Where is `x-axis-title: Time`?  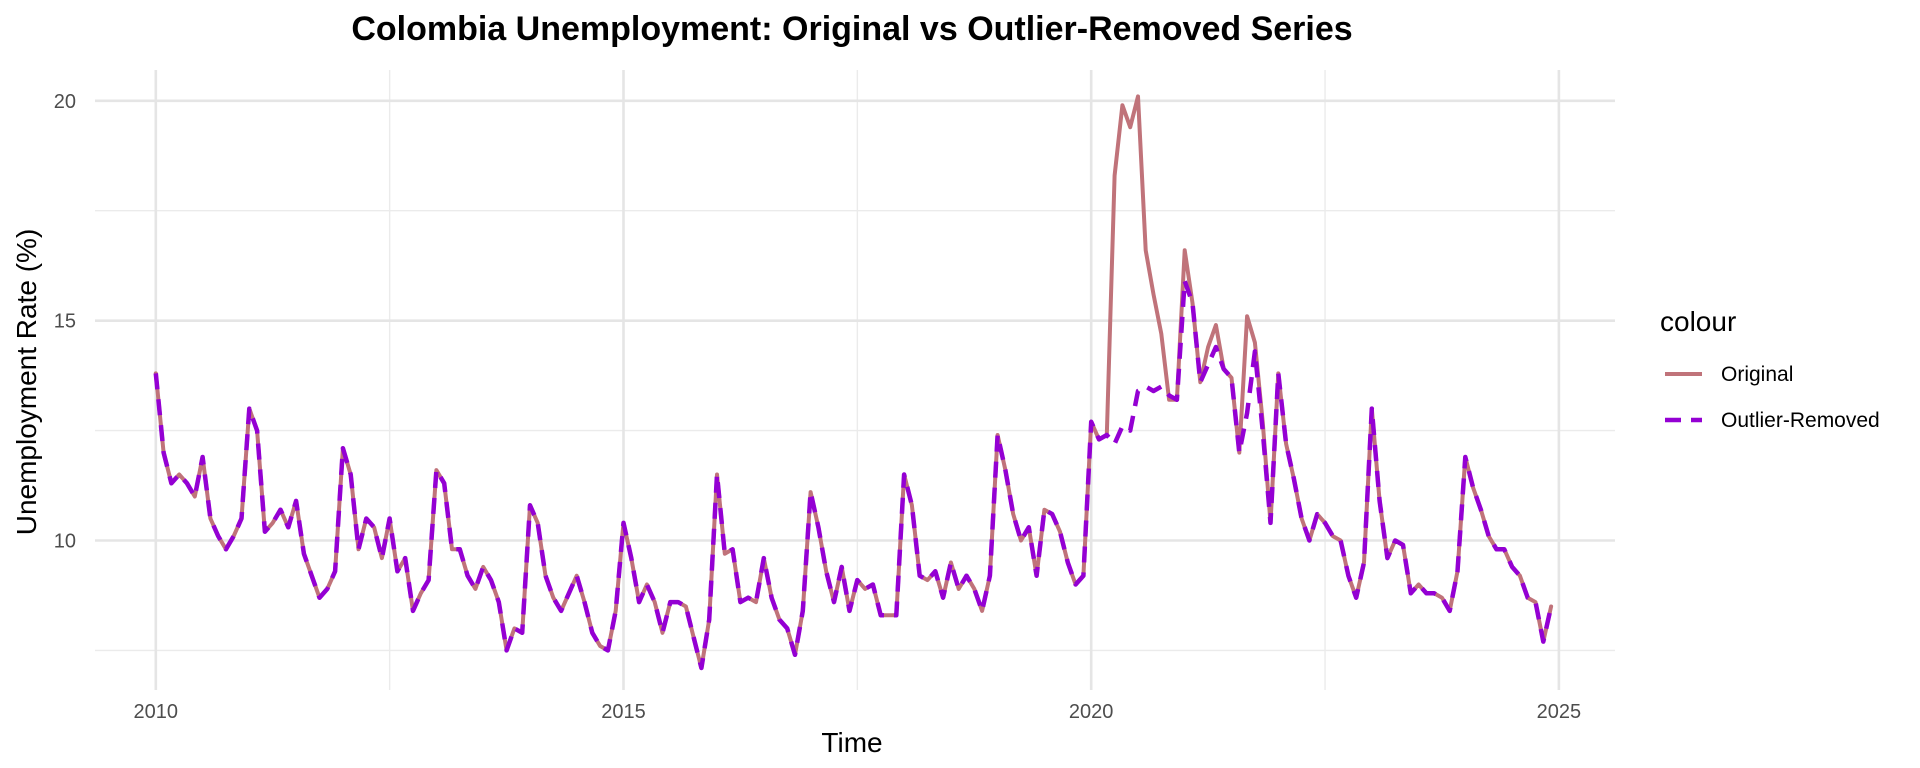 x-axis-title: Time is located at coordinates (851, 742).